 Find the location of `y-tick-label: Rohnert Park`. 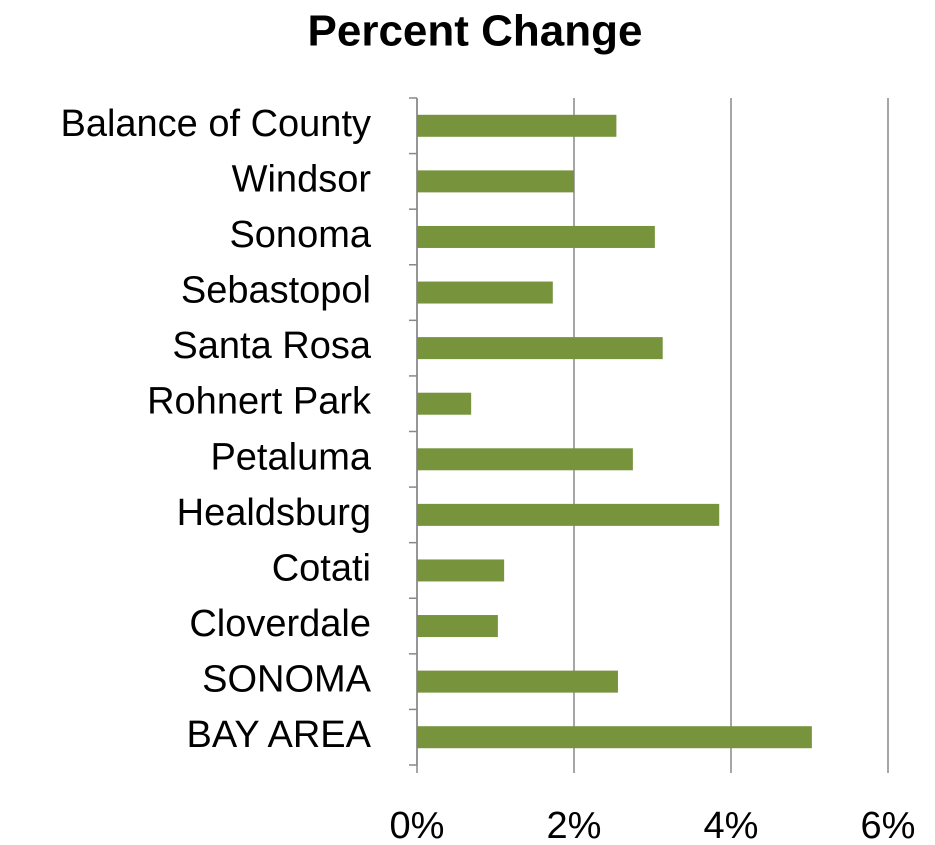

y-tick-label: Rohnert Park is located at coordinates (259, 402).